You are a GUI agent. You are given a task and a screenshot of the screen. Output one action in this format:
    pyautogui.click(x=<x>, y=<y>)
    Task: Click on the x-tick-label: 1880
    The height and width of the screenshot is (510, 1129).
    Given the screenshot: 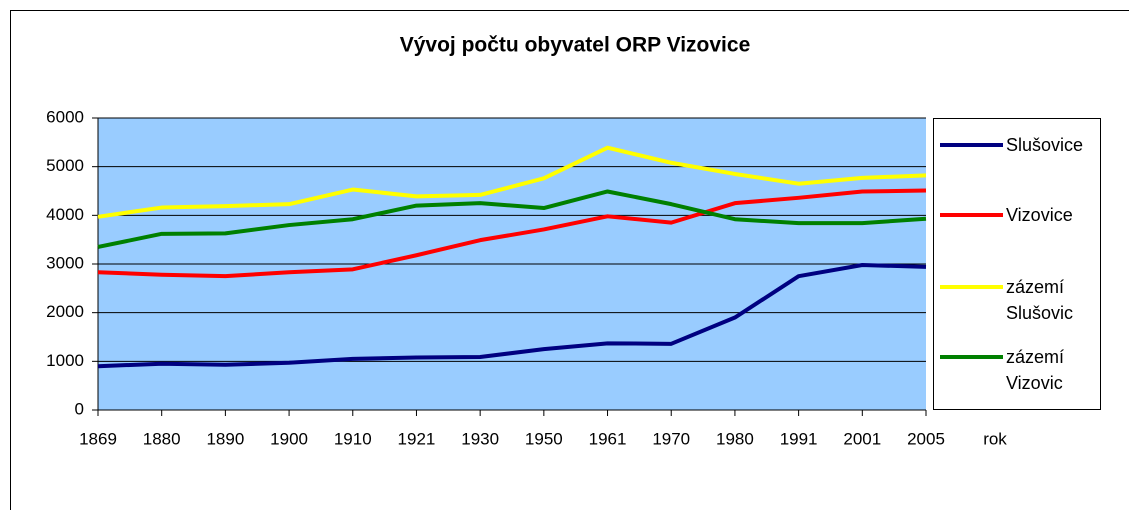 What is the action you would take?
    pyautogui.click(x=162, y=438)
    